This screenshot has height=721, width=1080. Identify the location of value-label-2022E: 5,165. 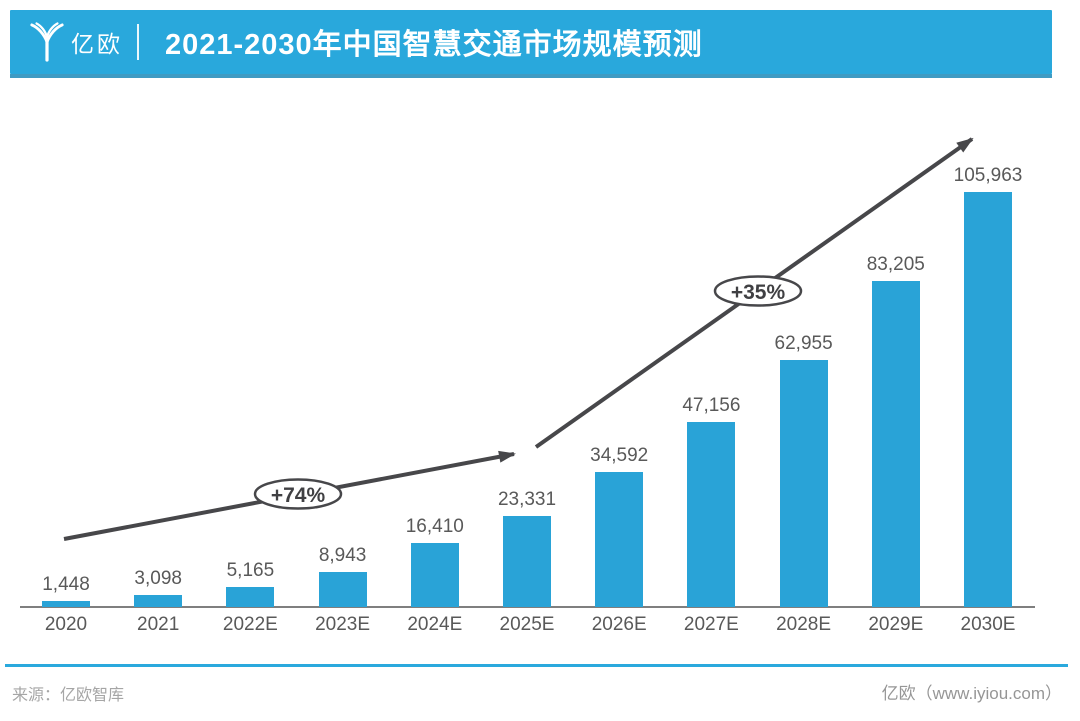
(250, 570).